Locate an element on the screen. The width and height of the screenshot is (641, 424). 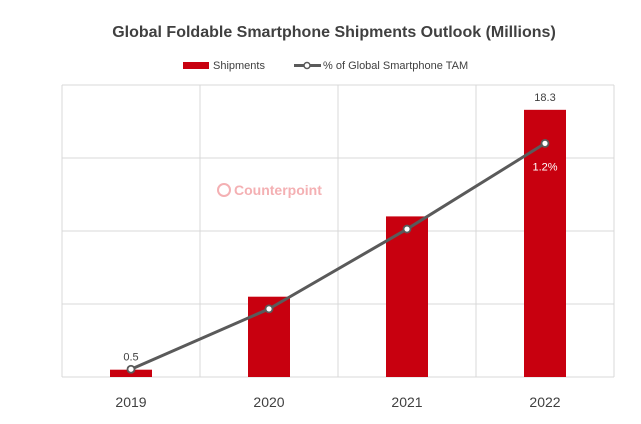
legend-swatch-shipments is located at coordinates (196, 65).